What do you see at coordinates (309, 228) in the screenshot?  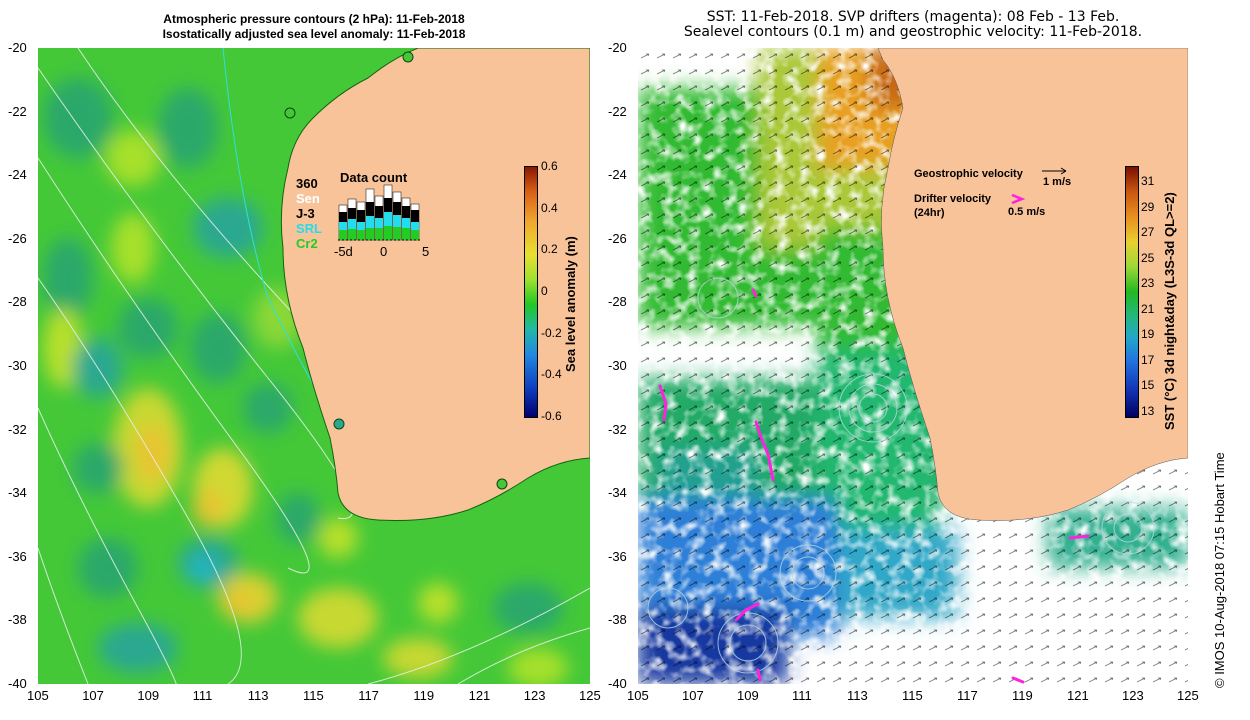 I see `legend-srl: SRL` at bounding box center [309, 228].